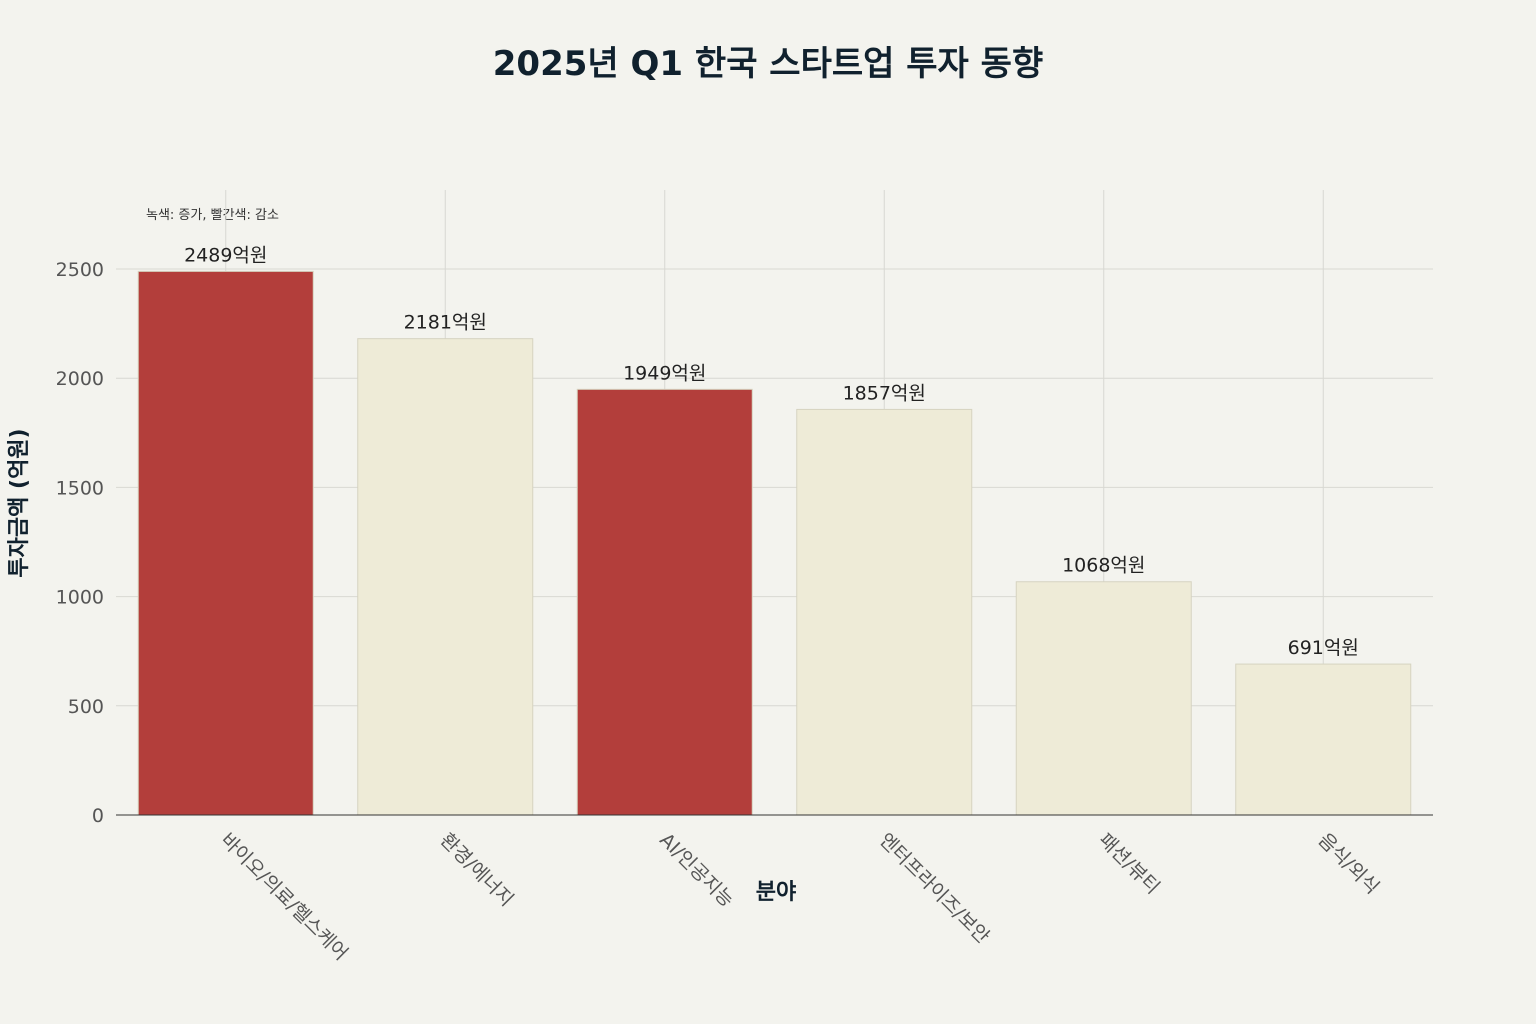 The height and width of the screenshot is (1024, 1536). I want to click on y-tick-label: 1000, so click(80, 598).